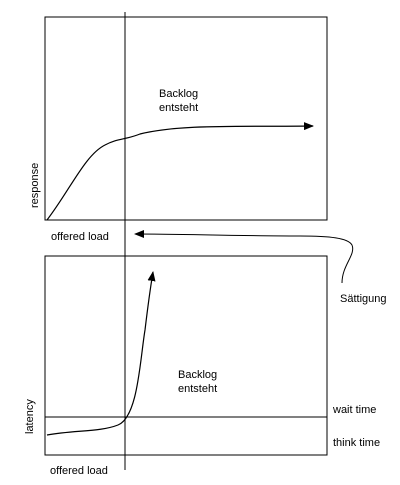 Image resolution: width=400 pixels, height=485 pixels. Describe the element at coordinates (178, 108) in the screenshot. I see `response-annotation-line2: entsteht` at that location.